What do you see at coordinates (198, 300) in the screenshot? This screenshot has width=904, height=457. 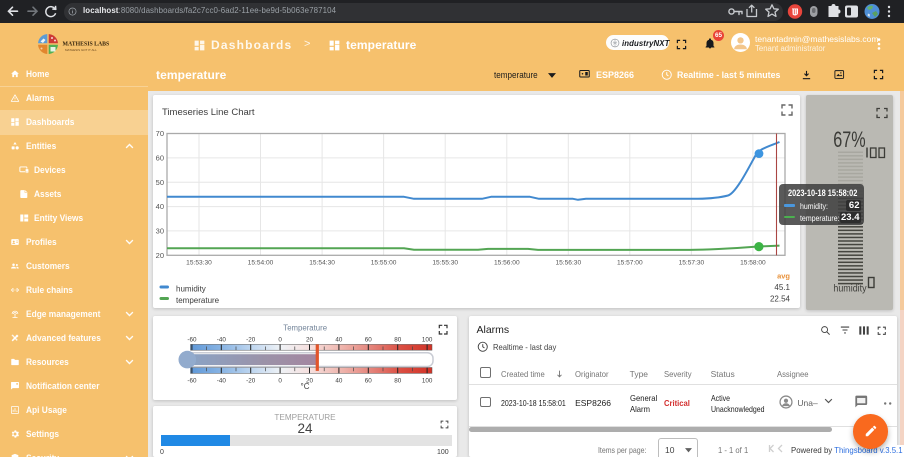 I see `svg-text: temperature` at bounding box center [198, 300].